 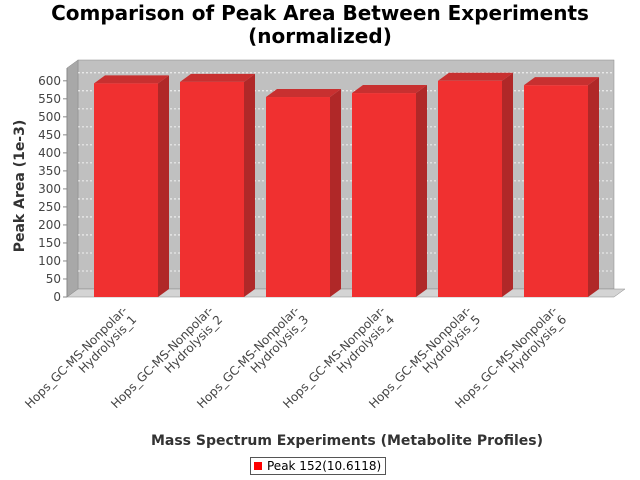 I want to click on legend-label: Peak 152(10.6118), so click(x=324, y=466).